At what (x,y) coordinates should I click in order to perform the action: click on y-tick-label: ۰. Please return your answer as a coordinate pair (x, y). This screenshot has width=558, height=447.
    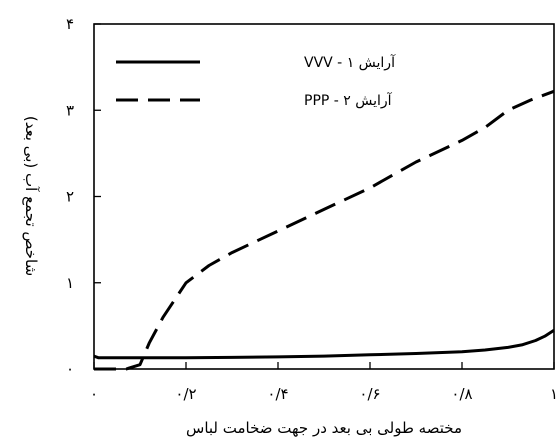
    Looking at the image, I should click on (70, 369).